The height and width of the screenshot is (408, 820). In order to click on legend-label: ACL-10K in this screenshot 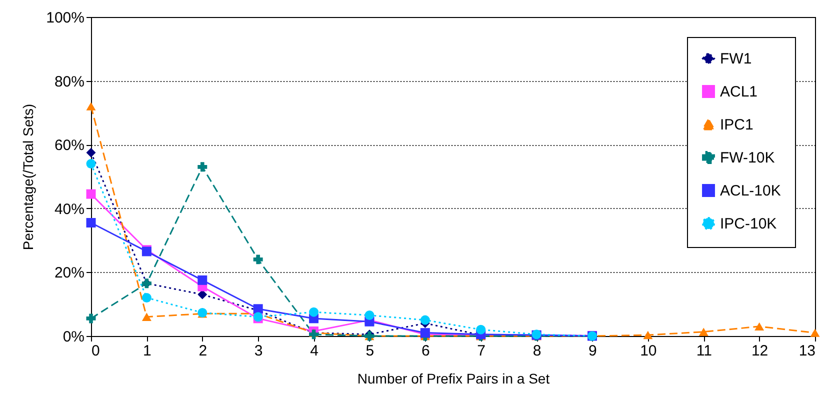, I will do `click(750, 191)`.